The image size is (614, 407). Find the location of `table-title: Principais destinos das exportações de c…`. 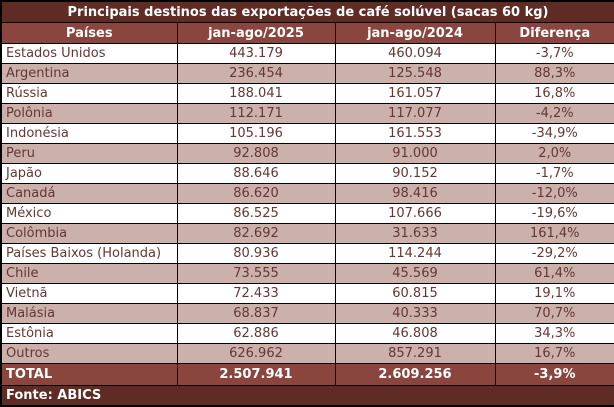

table-title: Principais destinos das exportações de c… is located at coordinates (307, 11).